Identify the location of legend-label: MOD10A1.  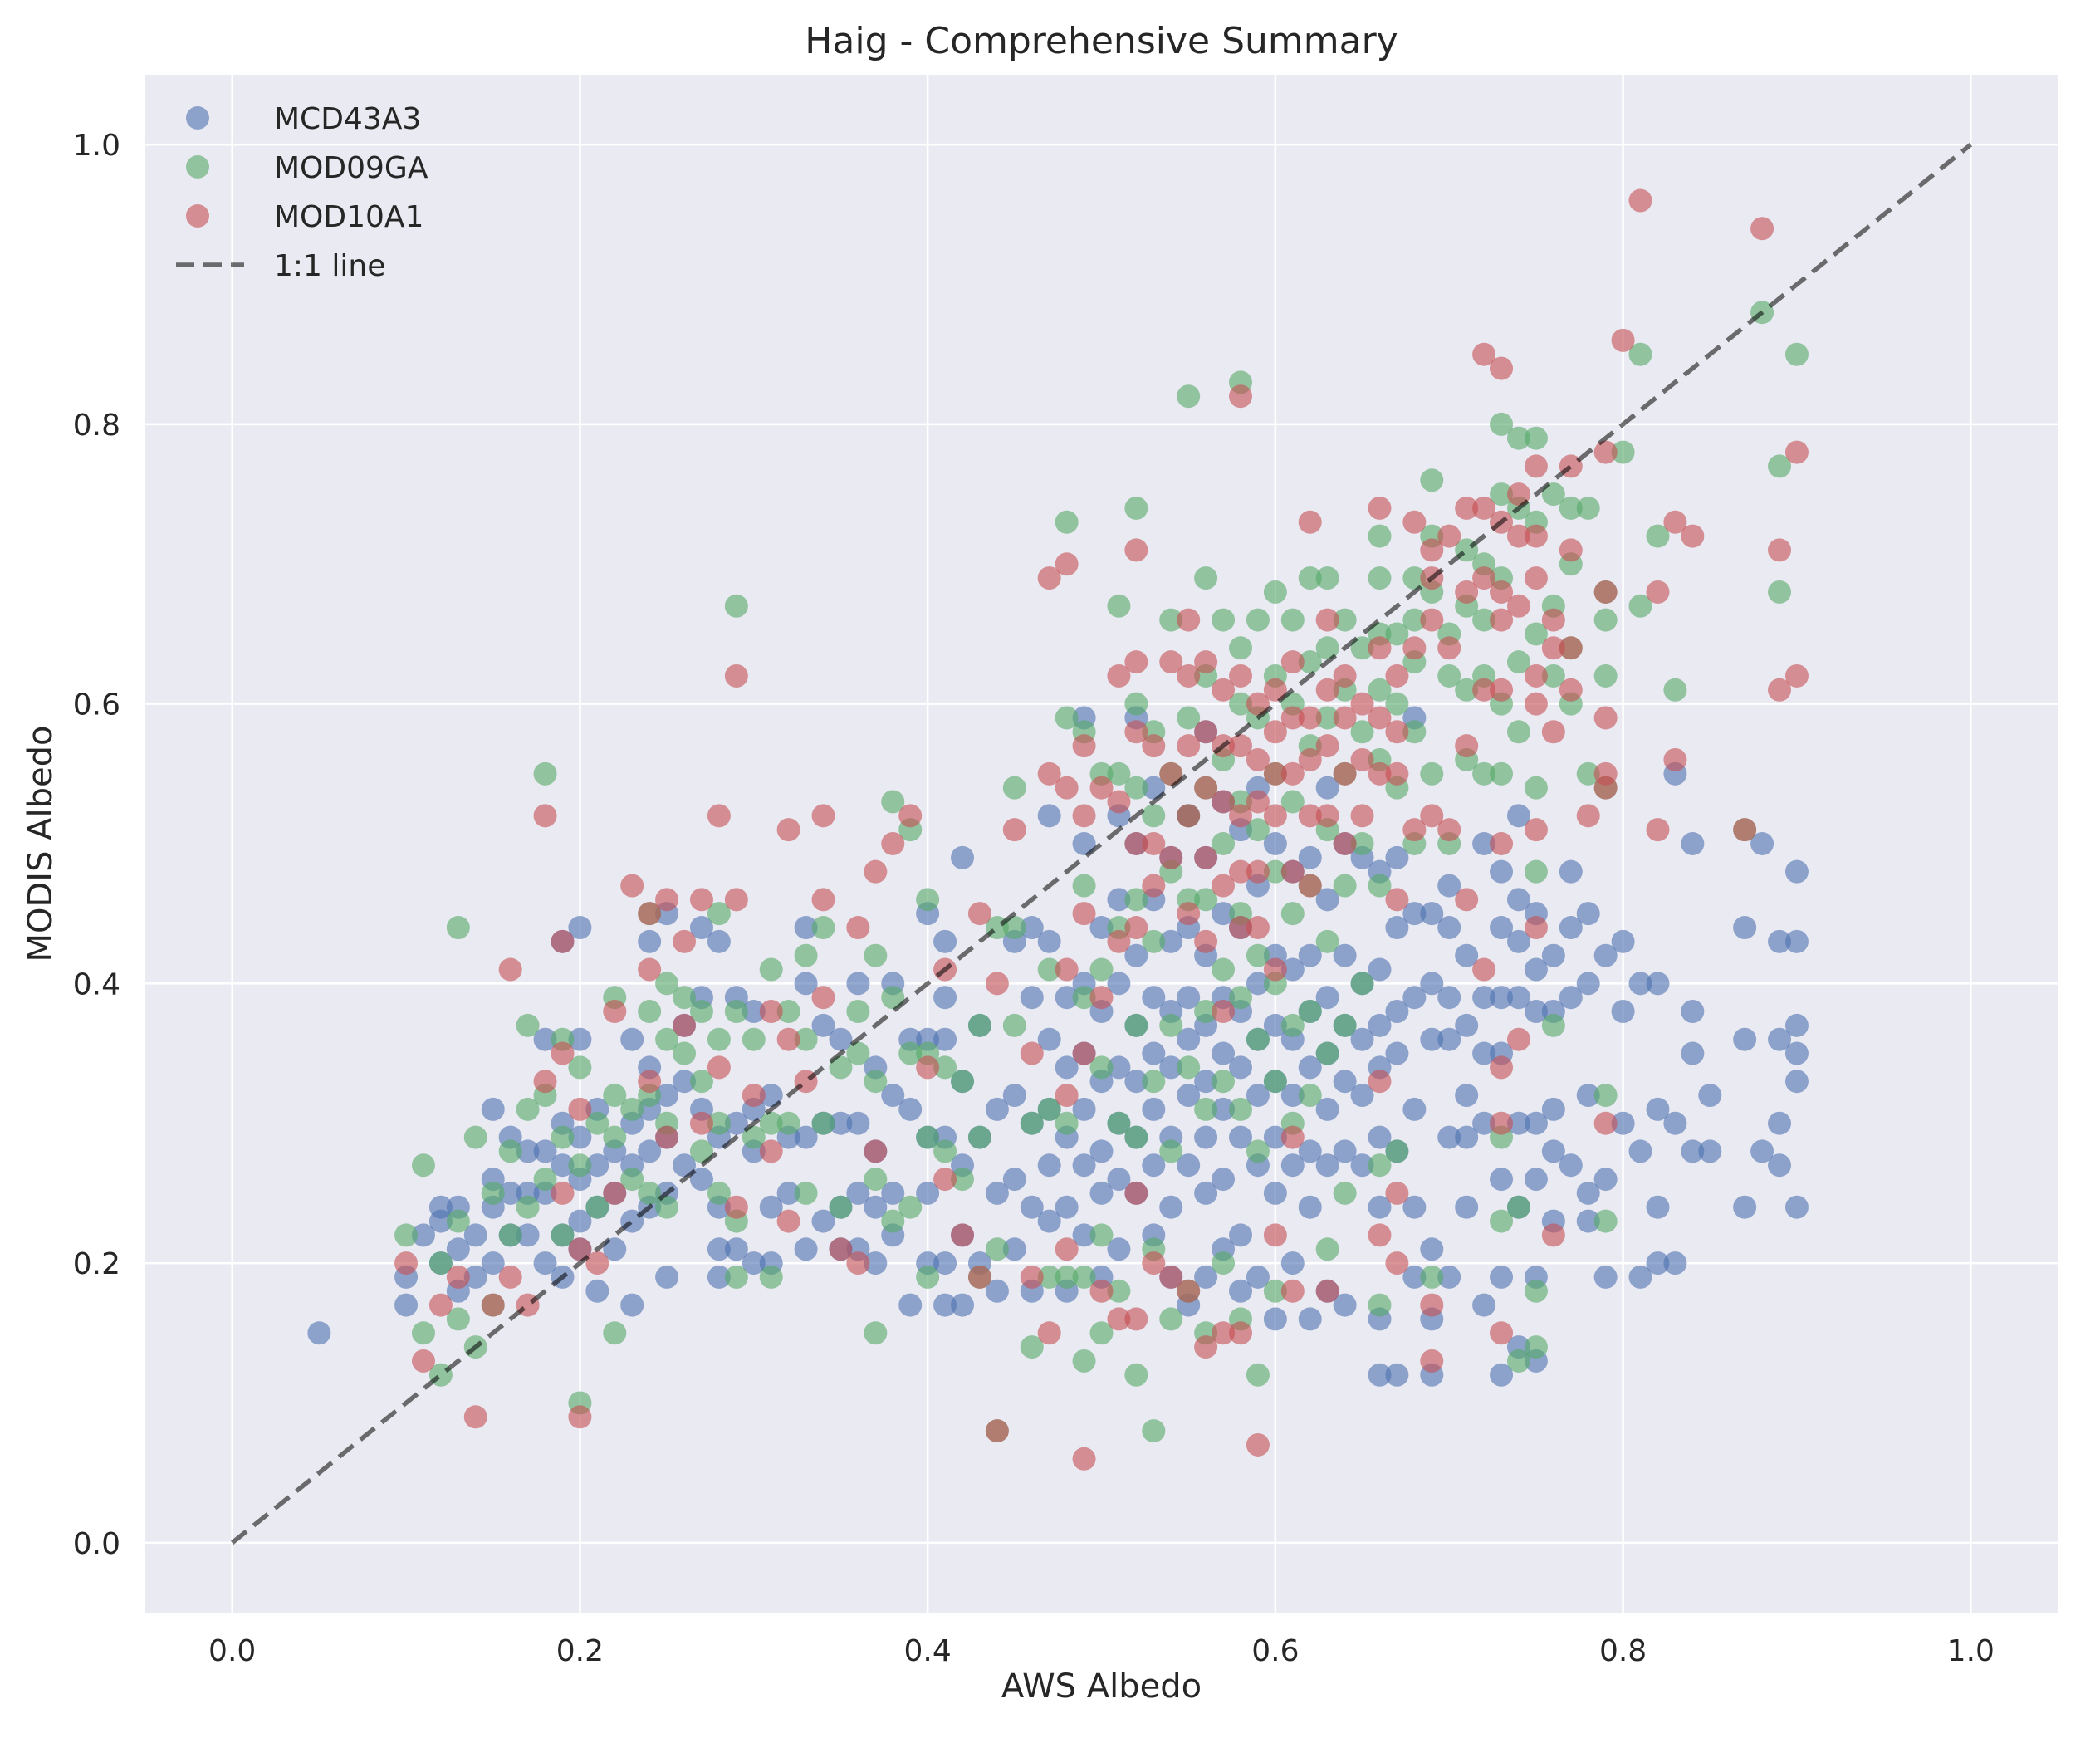
(348, 217).